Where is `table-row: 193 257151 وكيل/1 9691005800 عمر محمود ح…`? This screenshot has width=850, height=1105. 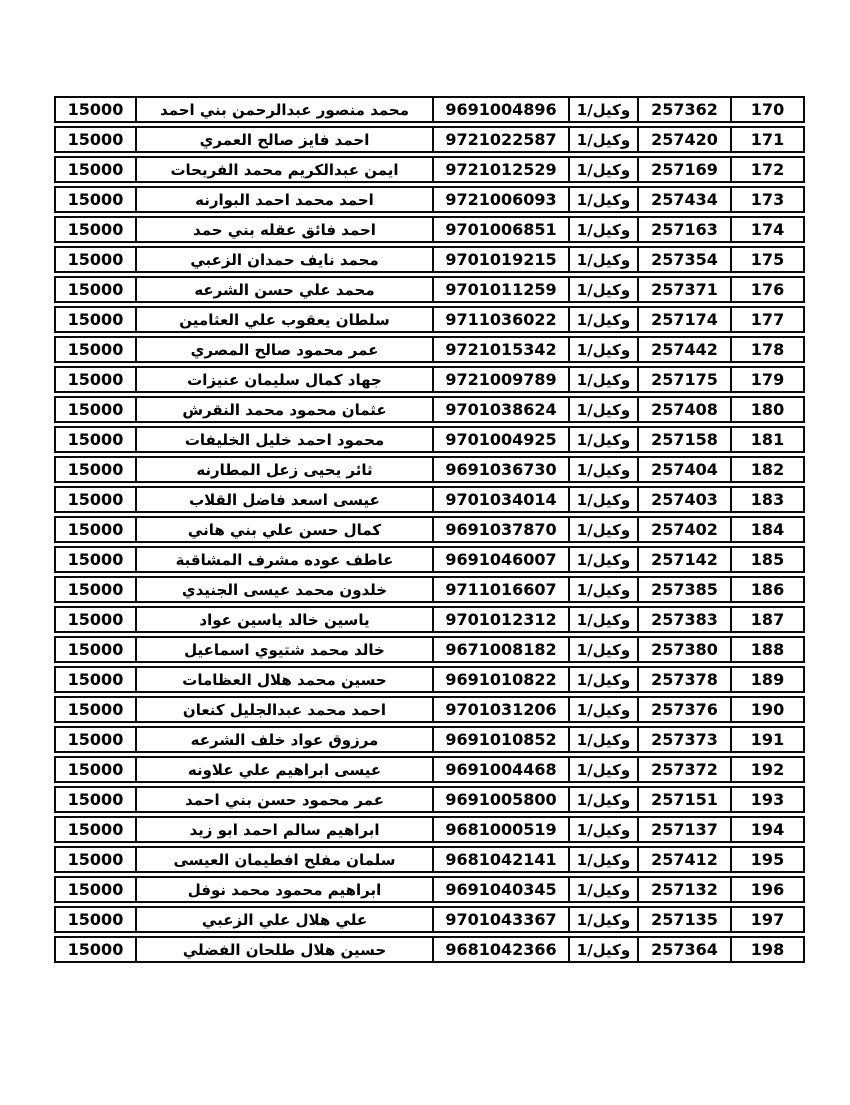
table-row: 193 257151 وكيل/1 9691005800 عمر محمود ح… is located at coordinates (429, 799).